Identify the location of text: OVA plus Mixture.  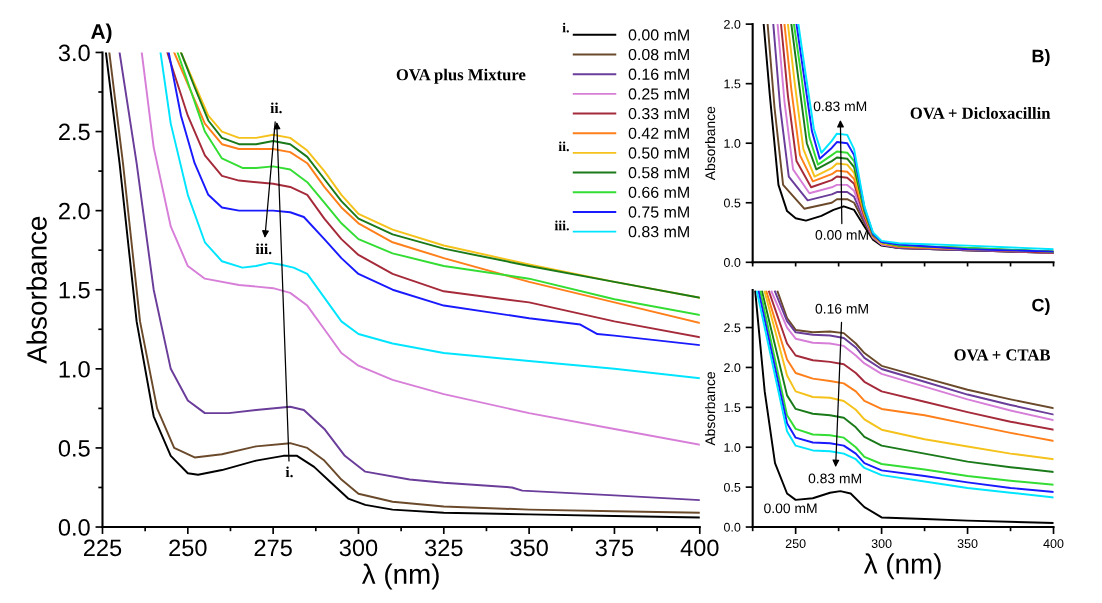
(461, 76).